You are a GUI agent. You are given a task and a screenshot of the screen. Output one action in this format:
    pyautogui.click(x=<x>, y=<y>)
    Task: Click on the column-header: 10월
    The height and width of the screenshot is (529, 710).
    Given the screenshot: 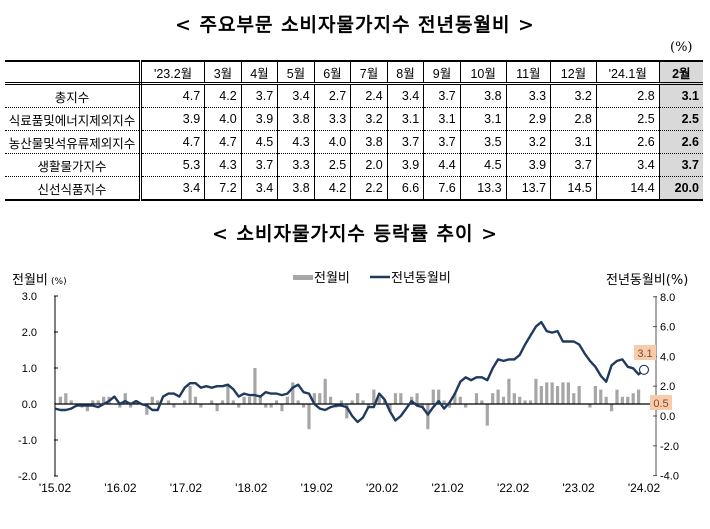 What is the action you would take?
    pyautogui.click(x=483, y=72)
    